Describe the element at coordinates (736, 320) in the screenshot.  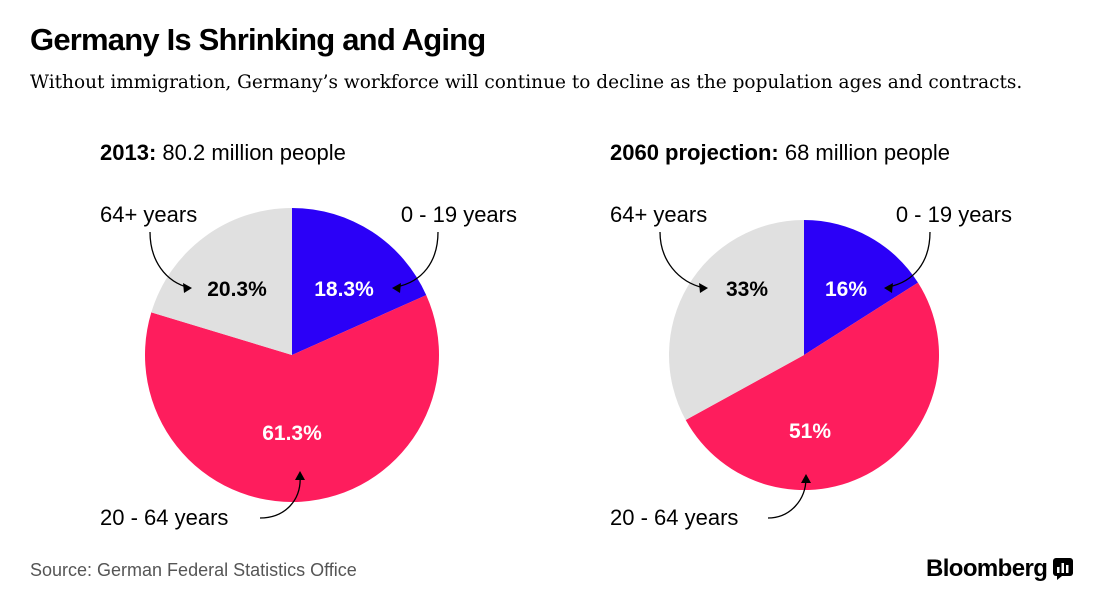
I see `pie-2060-slice-64plus` at that location.